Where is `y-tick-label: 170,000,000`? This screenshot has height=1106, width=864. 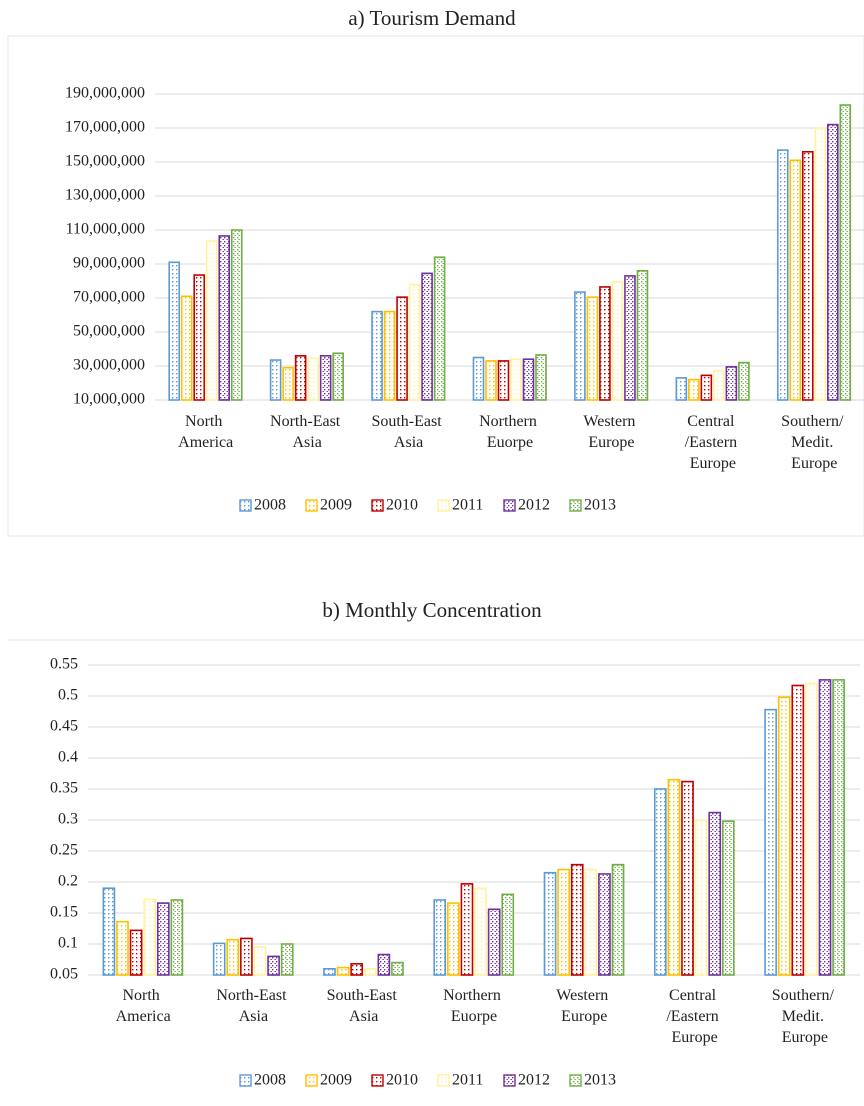
y-tick-label: 170,000,000 is located at coordinates (105, 127).